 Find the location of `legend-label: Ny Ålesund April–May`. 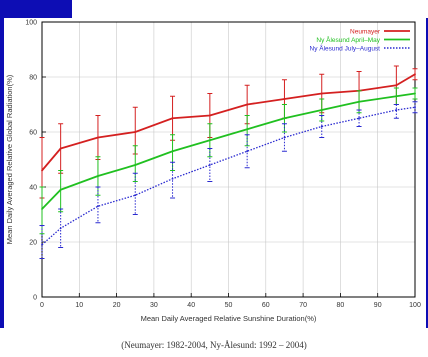

legend-label: Ny Ålesund April–May is located at coordinates (348, 39).